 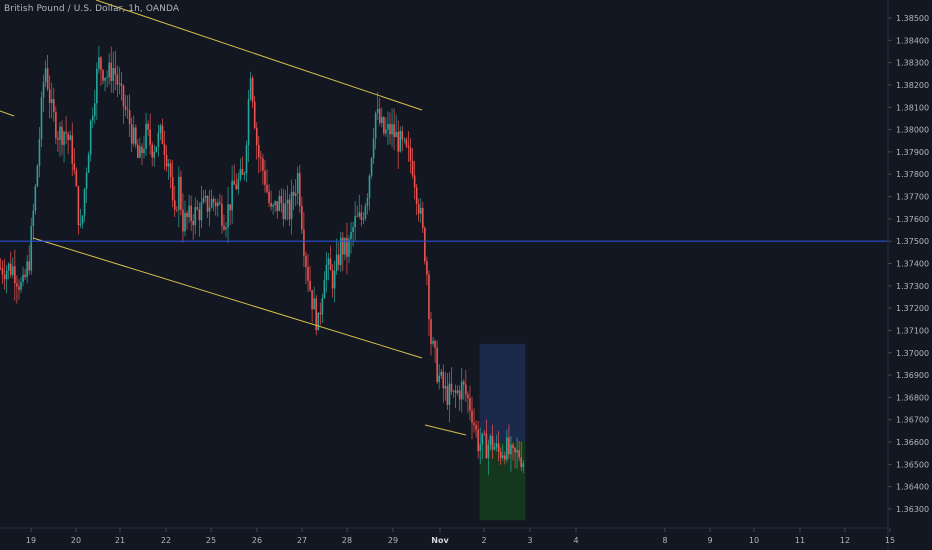 I want to click on trendline-lower, so click(x=227, y=298).